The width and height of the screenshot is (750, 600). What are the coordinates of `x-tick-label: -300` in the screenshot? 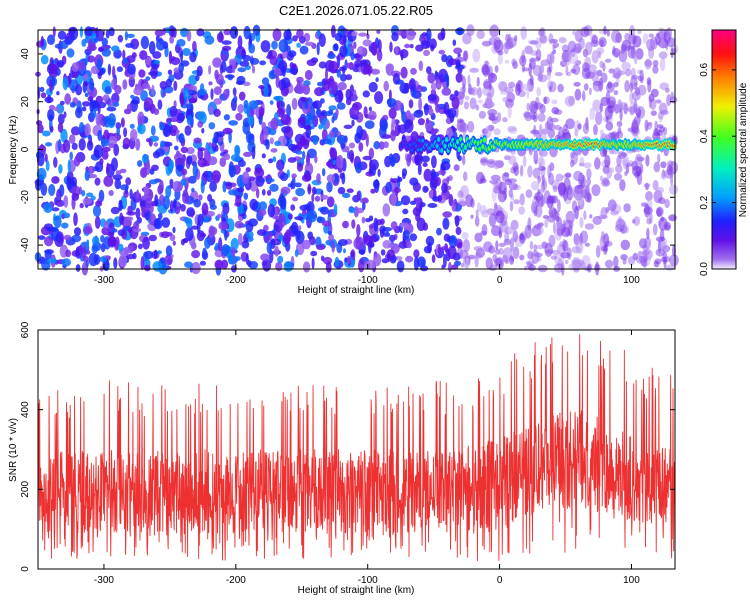 It's located at (104, 580).